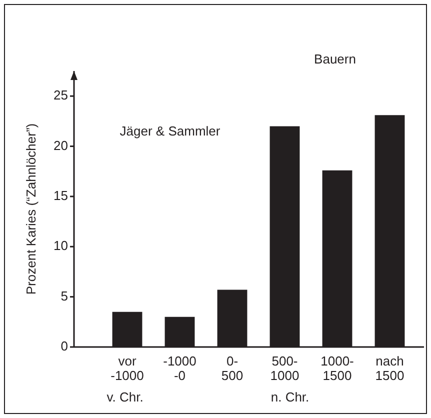  I want to click on y-tick-label: 25, so click(61, 95).